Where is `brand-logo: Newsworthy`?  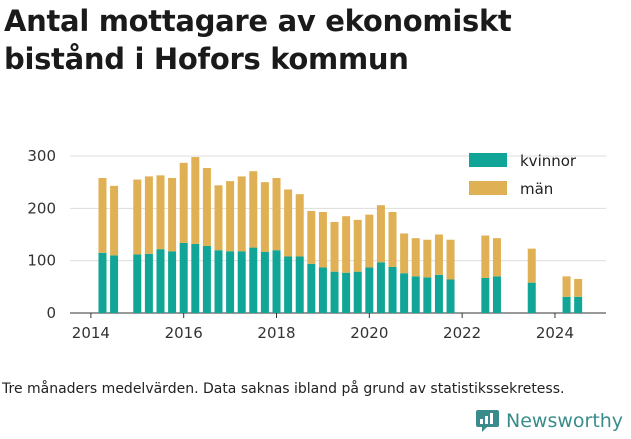 brand-logo: Newsworthy is located at coordinates (549, 420).